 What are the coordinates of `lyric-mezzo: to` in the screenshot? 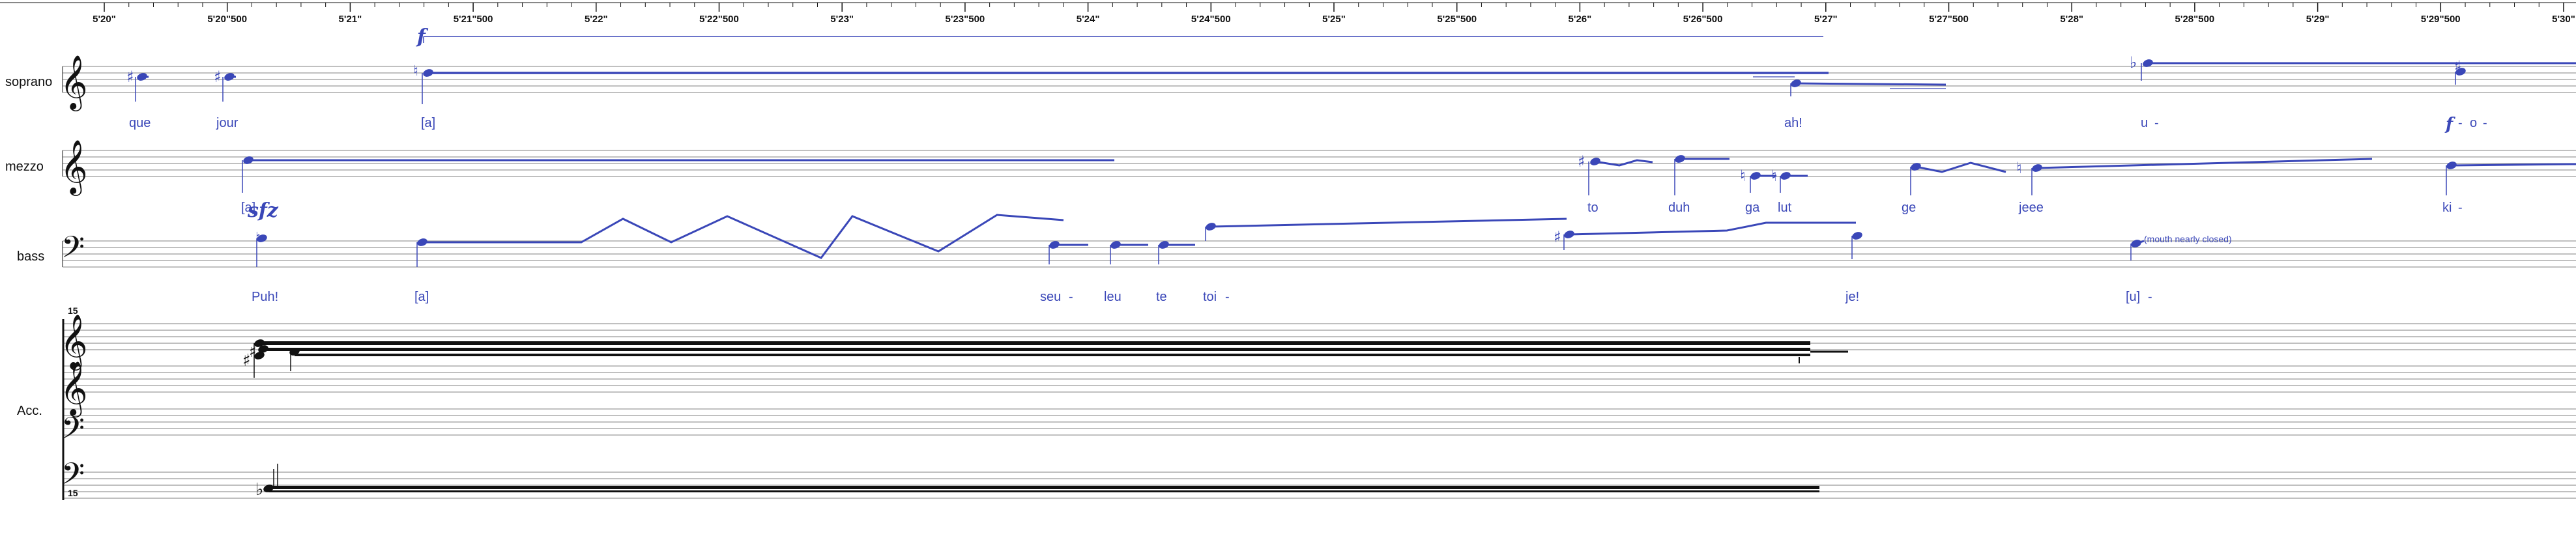 It's located at (1593, 208).